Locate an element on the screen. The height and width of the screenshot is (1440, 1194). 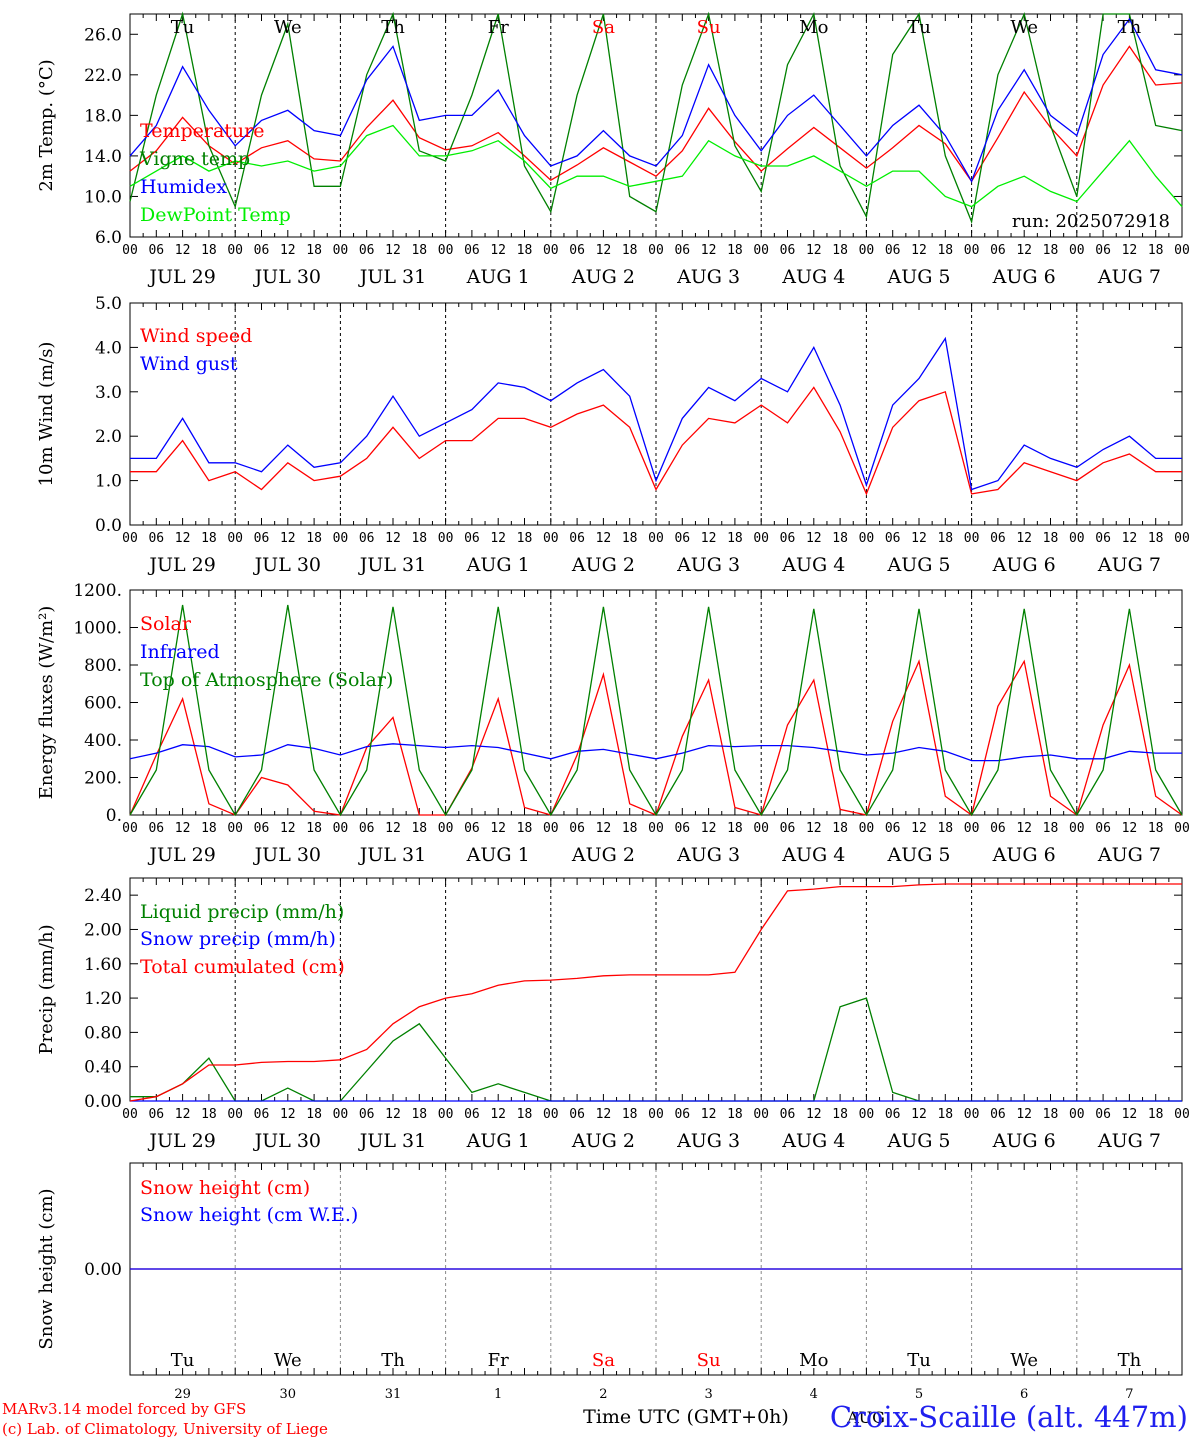
precip-legend-2: Total cumulated (cm) is located at coordinates (242, 967).